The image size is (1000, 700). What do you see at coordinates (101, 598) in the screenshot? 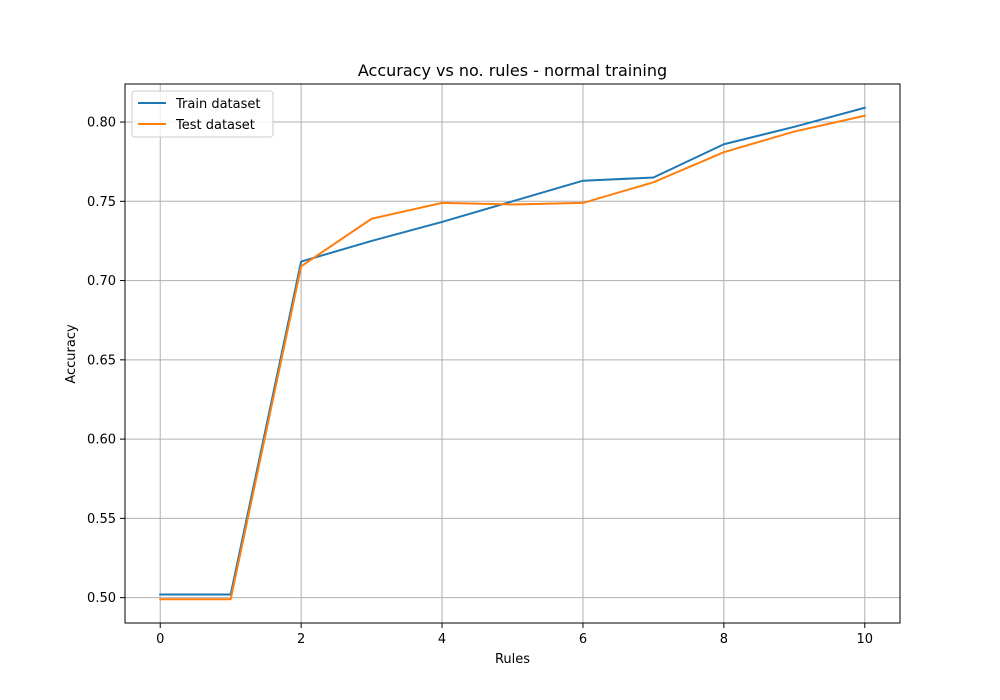
I see `y-tick-label: 0.50` at bounding box center [101, 598].